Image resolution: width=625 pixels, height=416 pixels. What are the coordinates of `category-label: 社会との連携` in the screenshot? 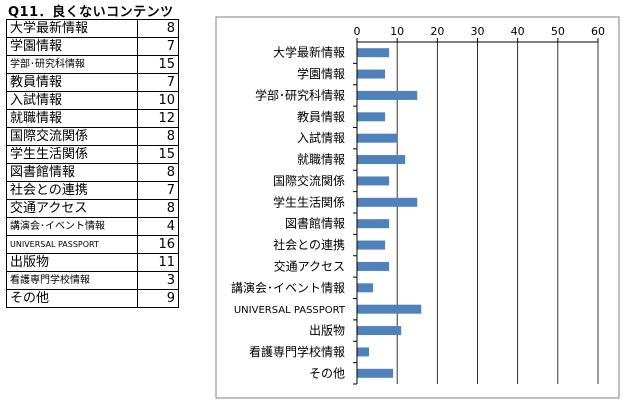 It's located at (309, 244).